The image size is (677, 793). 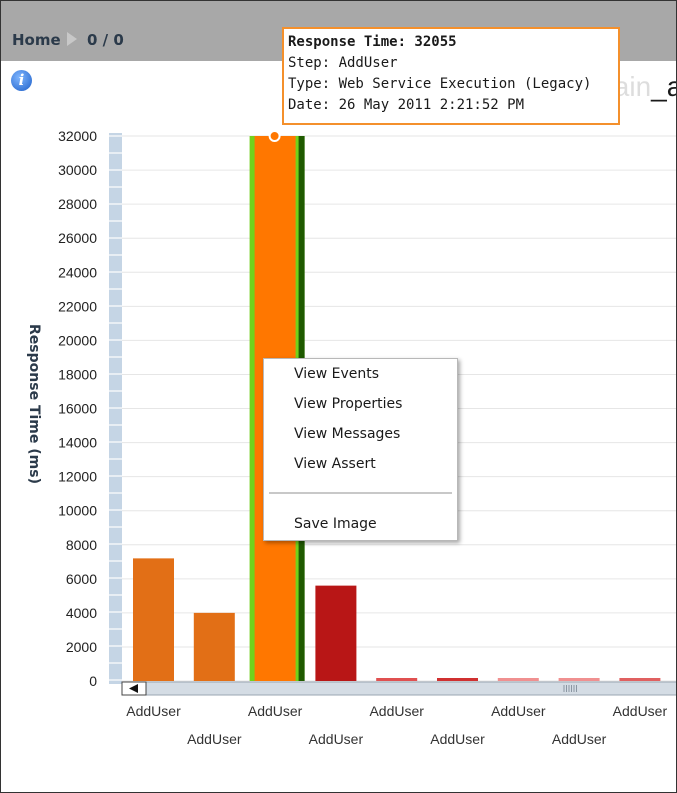 I want to click on menu-separator, so click(x=360, y=493).